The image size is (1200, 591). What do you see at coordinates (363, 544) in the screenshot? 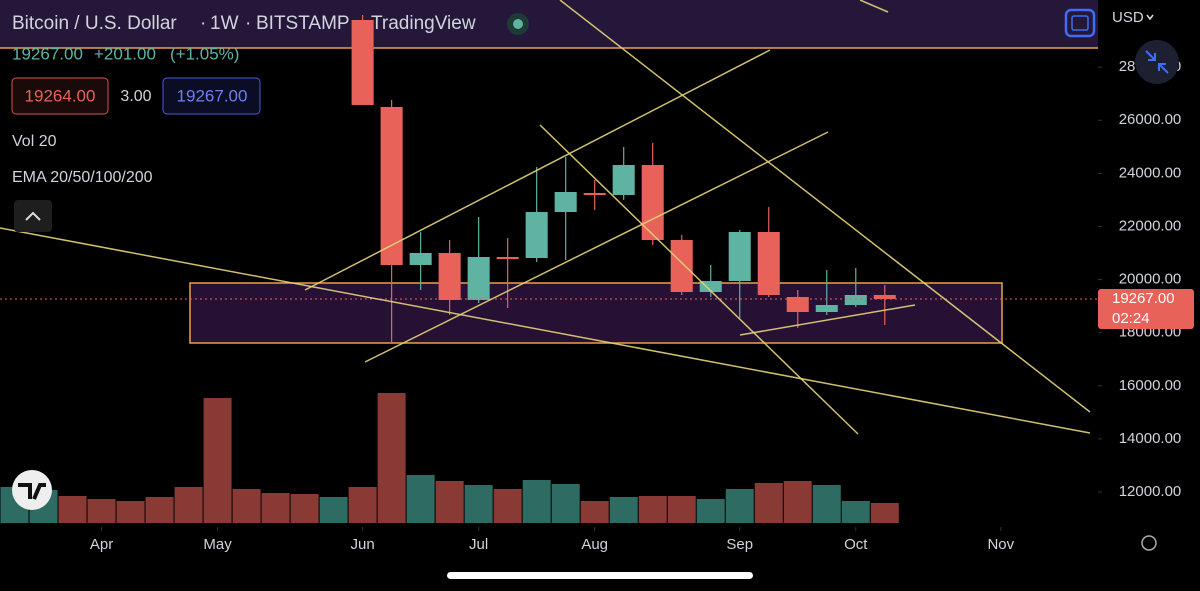
I see `x-tick-label: Jun` at bounding box center [363, 544].